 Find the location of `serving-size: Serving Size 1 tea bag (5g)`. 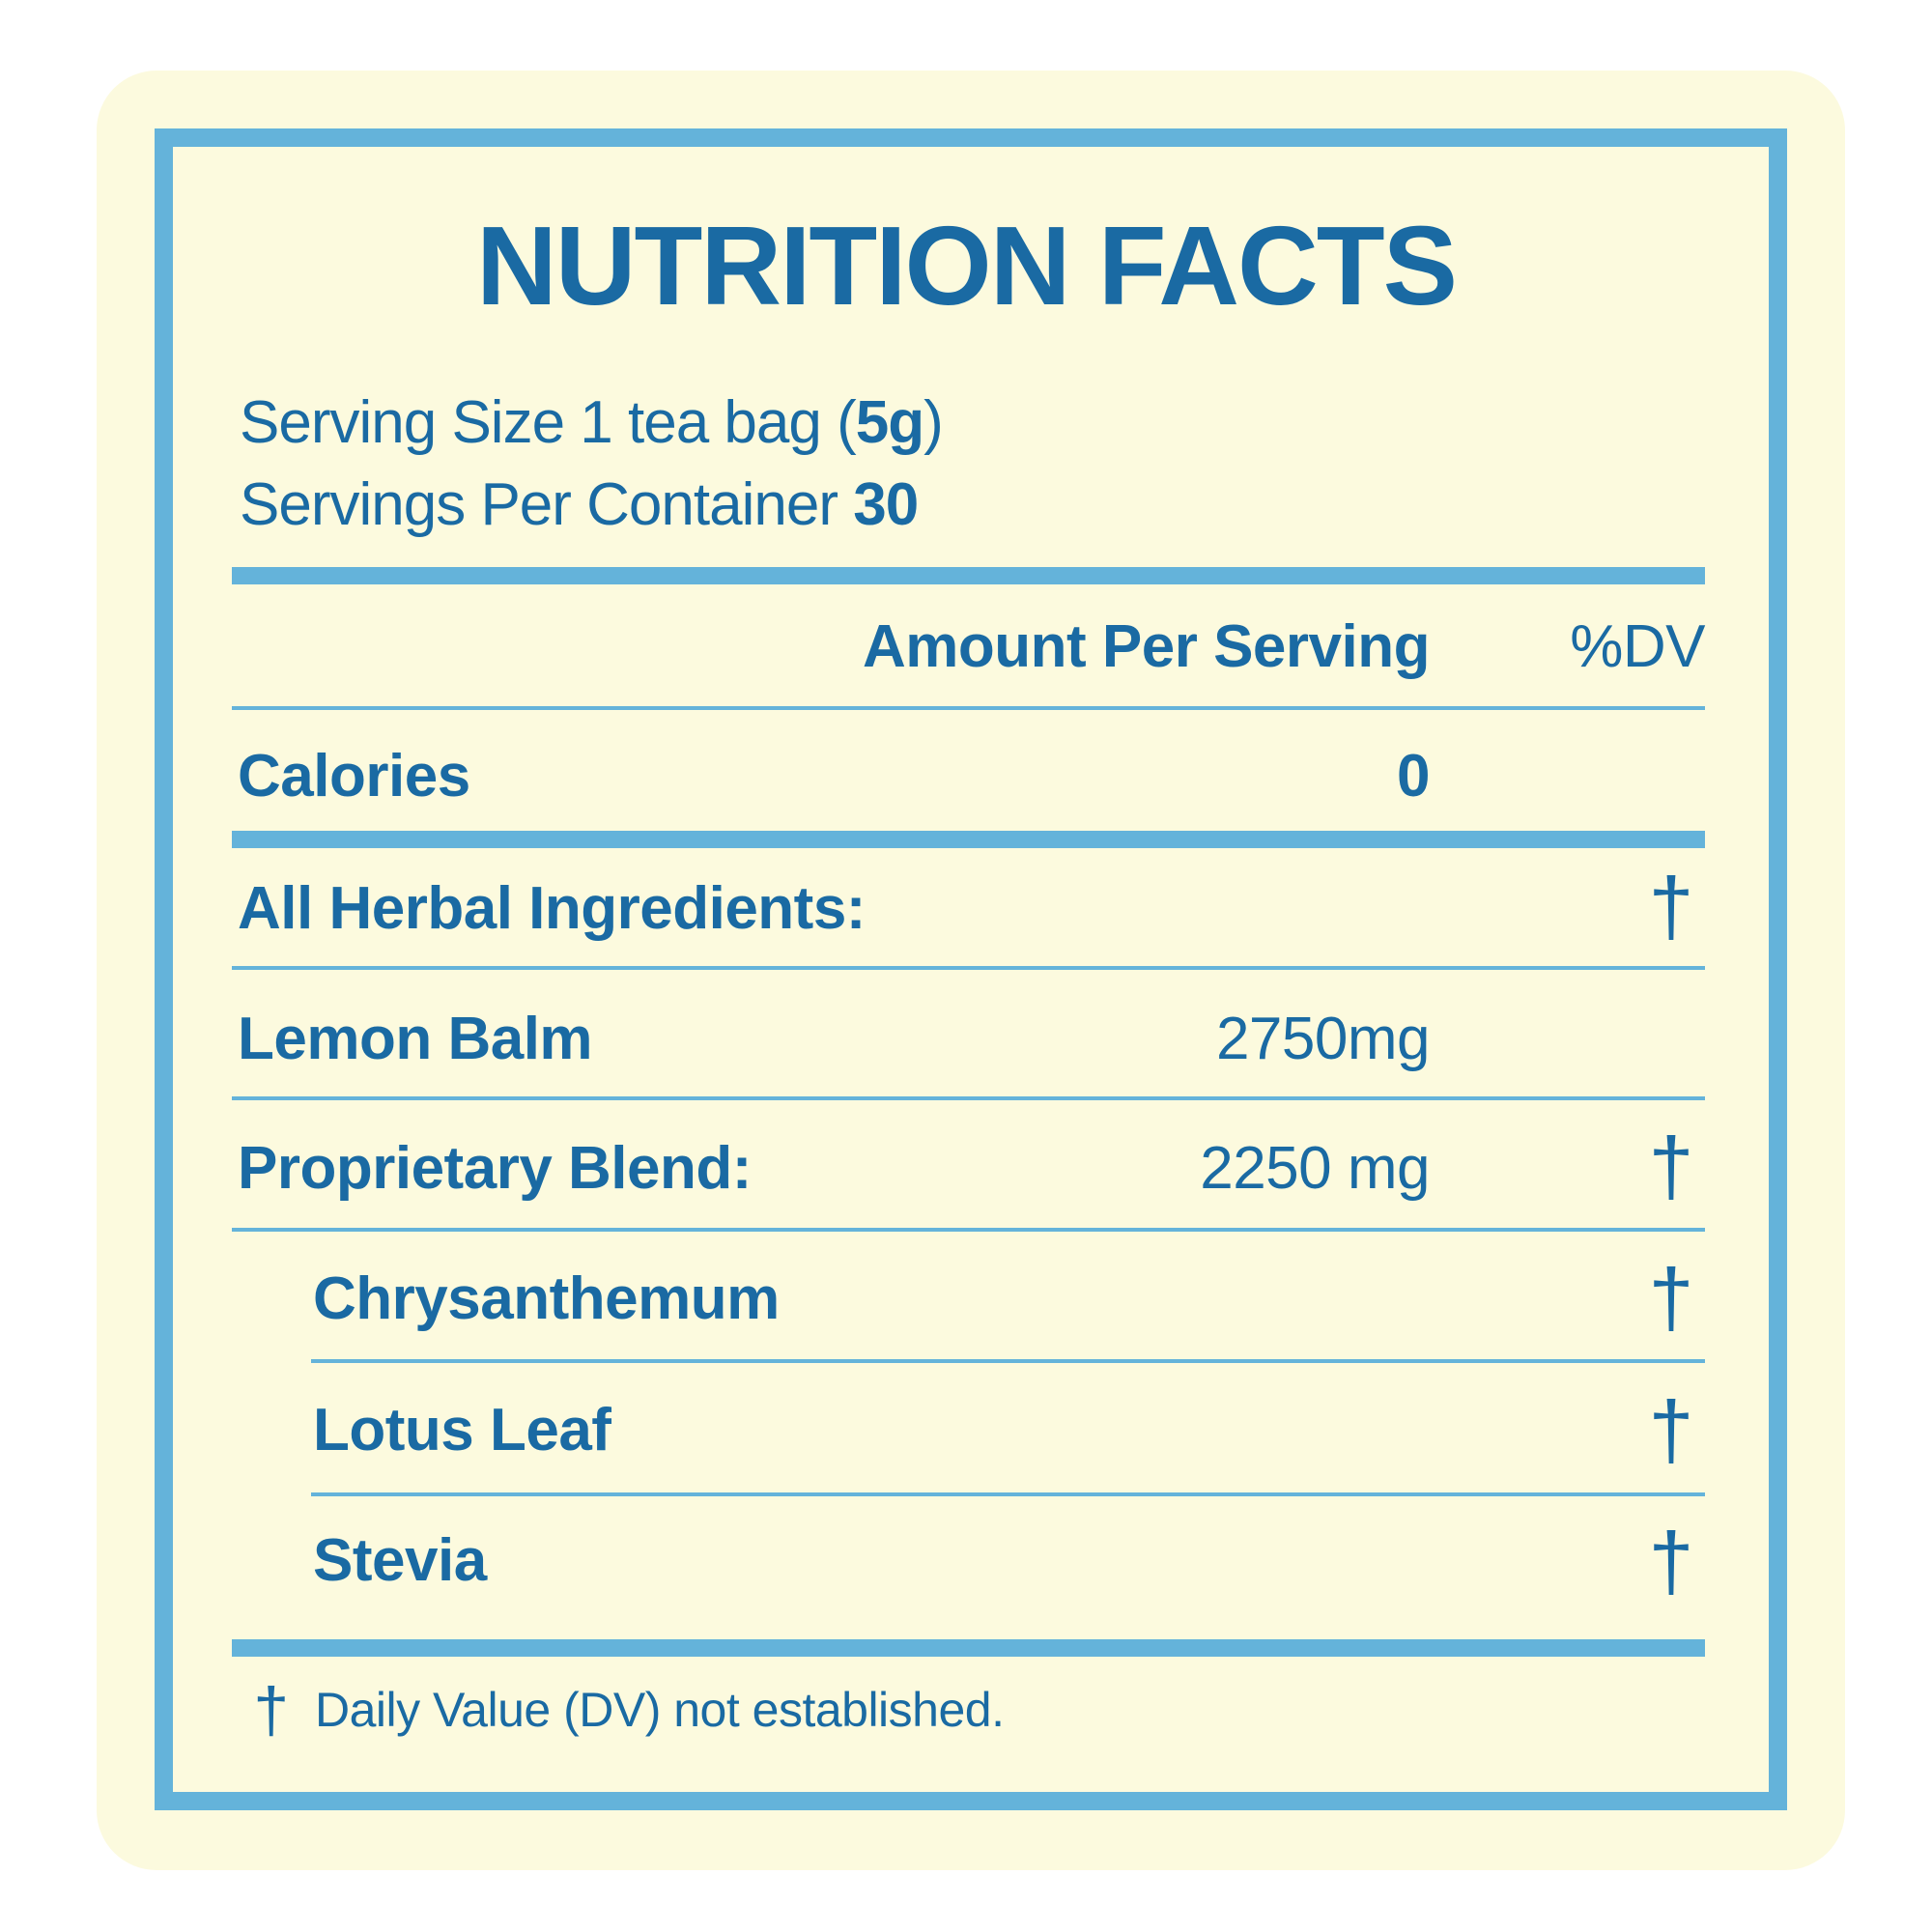

serving-size: Serving Size 1 tea bag (5g) is located at coordinates (592, 423).